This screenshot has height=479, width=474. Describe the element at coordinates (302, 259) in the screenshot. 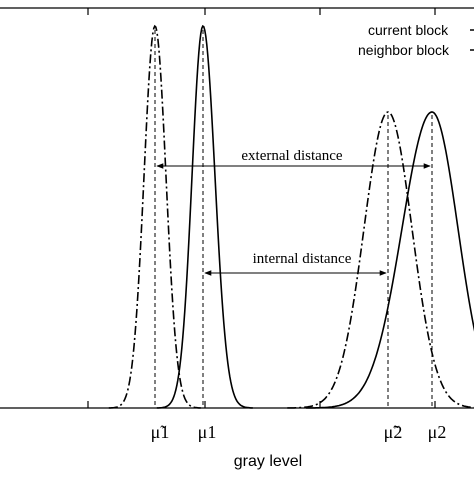

I see `annotation: internal distance` at that location.